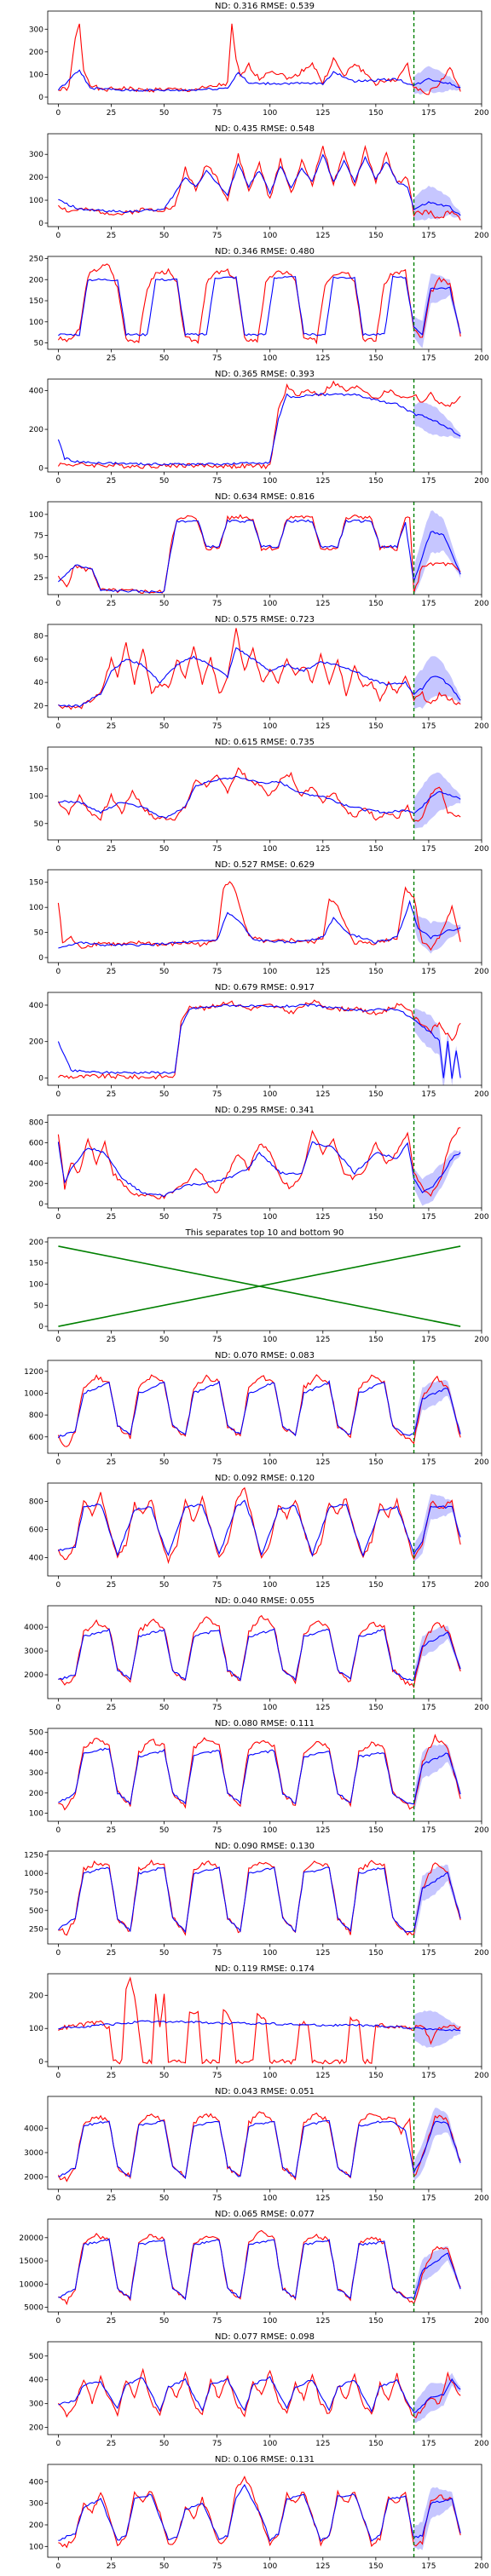  I want to click on subplot-title: ND: 0.090 RMSE: 0.130, so click(265, 1847).